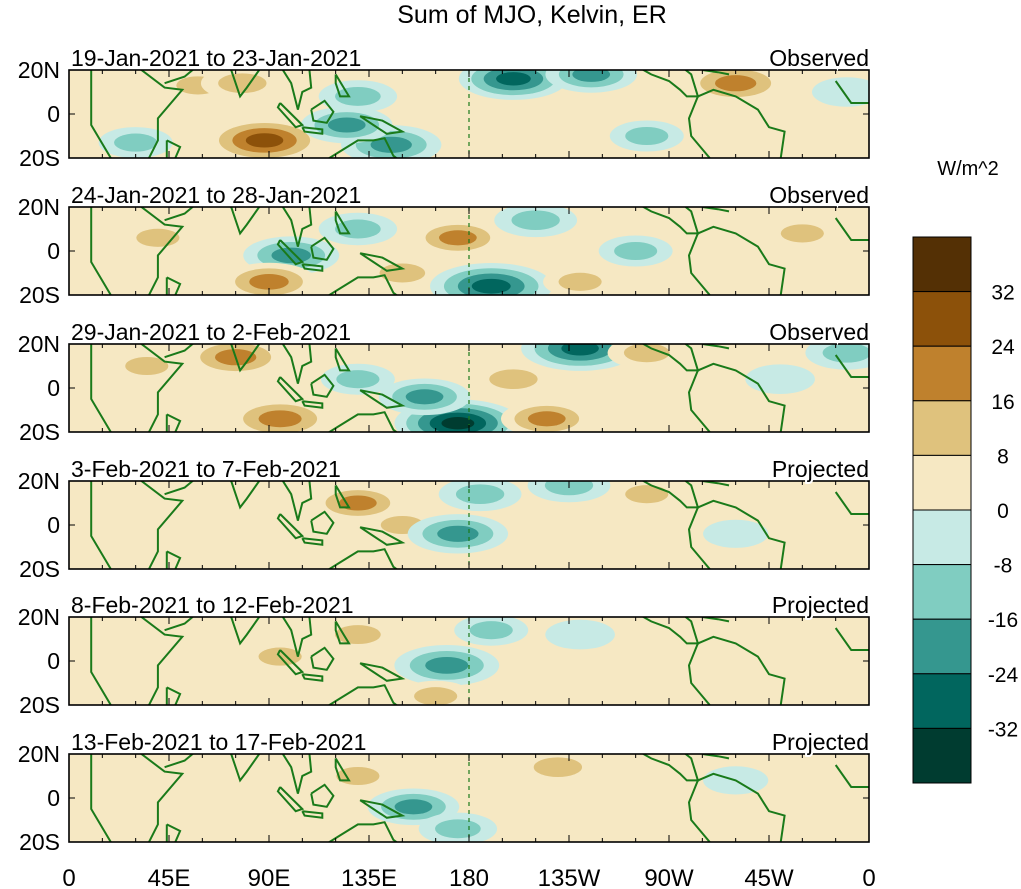 This screenshot has height=889, width=1021. What do you see at coordinates (820, 469) in the screenshot?
I see `panel-status: Projected` at bounding box center [820, 469].